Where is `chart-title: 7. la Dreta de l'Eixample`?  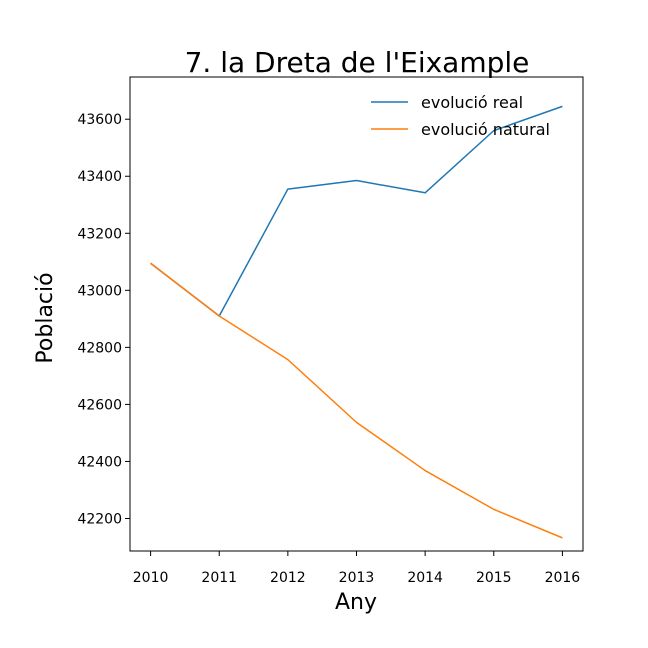 chart-title: 7. la Dreta de l'Eixample is located at coordinates (357, 62).